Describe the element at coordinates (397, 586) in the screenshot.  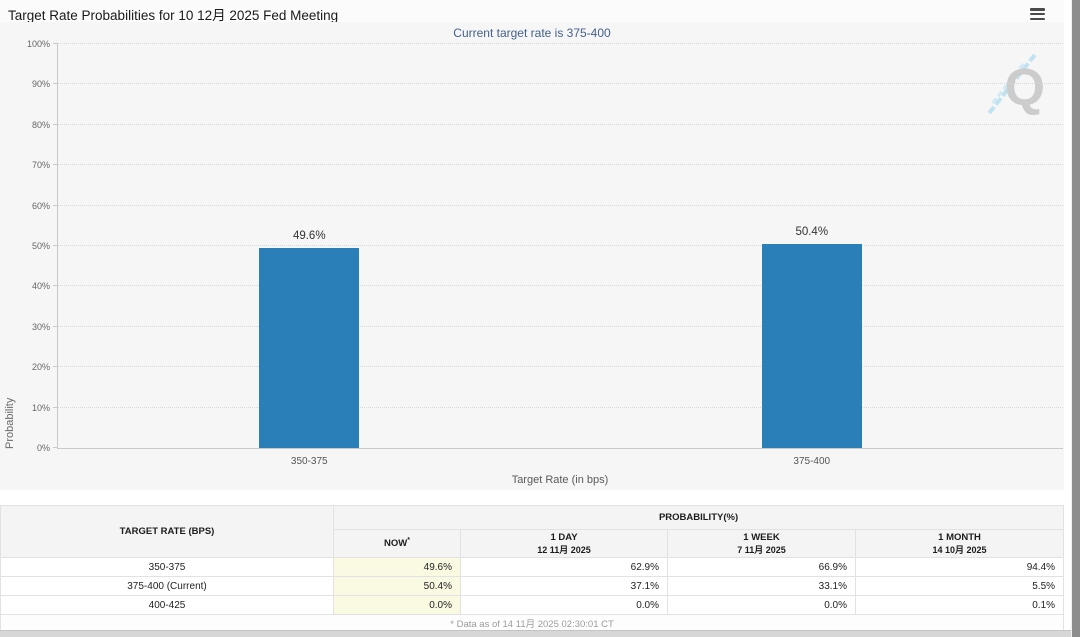
I see `probability-cell: 50.4%` at that location.